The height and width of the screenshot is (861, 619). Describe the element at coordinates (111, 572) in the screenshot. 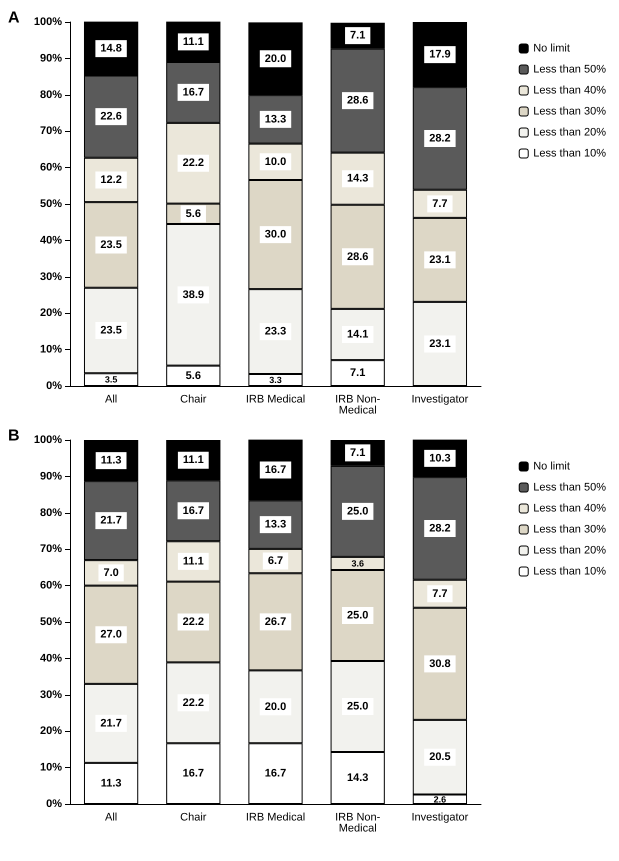

I see `data-label: 7.0` at that location.